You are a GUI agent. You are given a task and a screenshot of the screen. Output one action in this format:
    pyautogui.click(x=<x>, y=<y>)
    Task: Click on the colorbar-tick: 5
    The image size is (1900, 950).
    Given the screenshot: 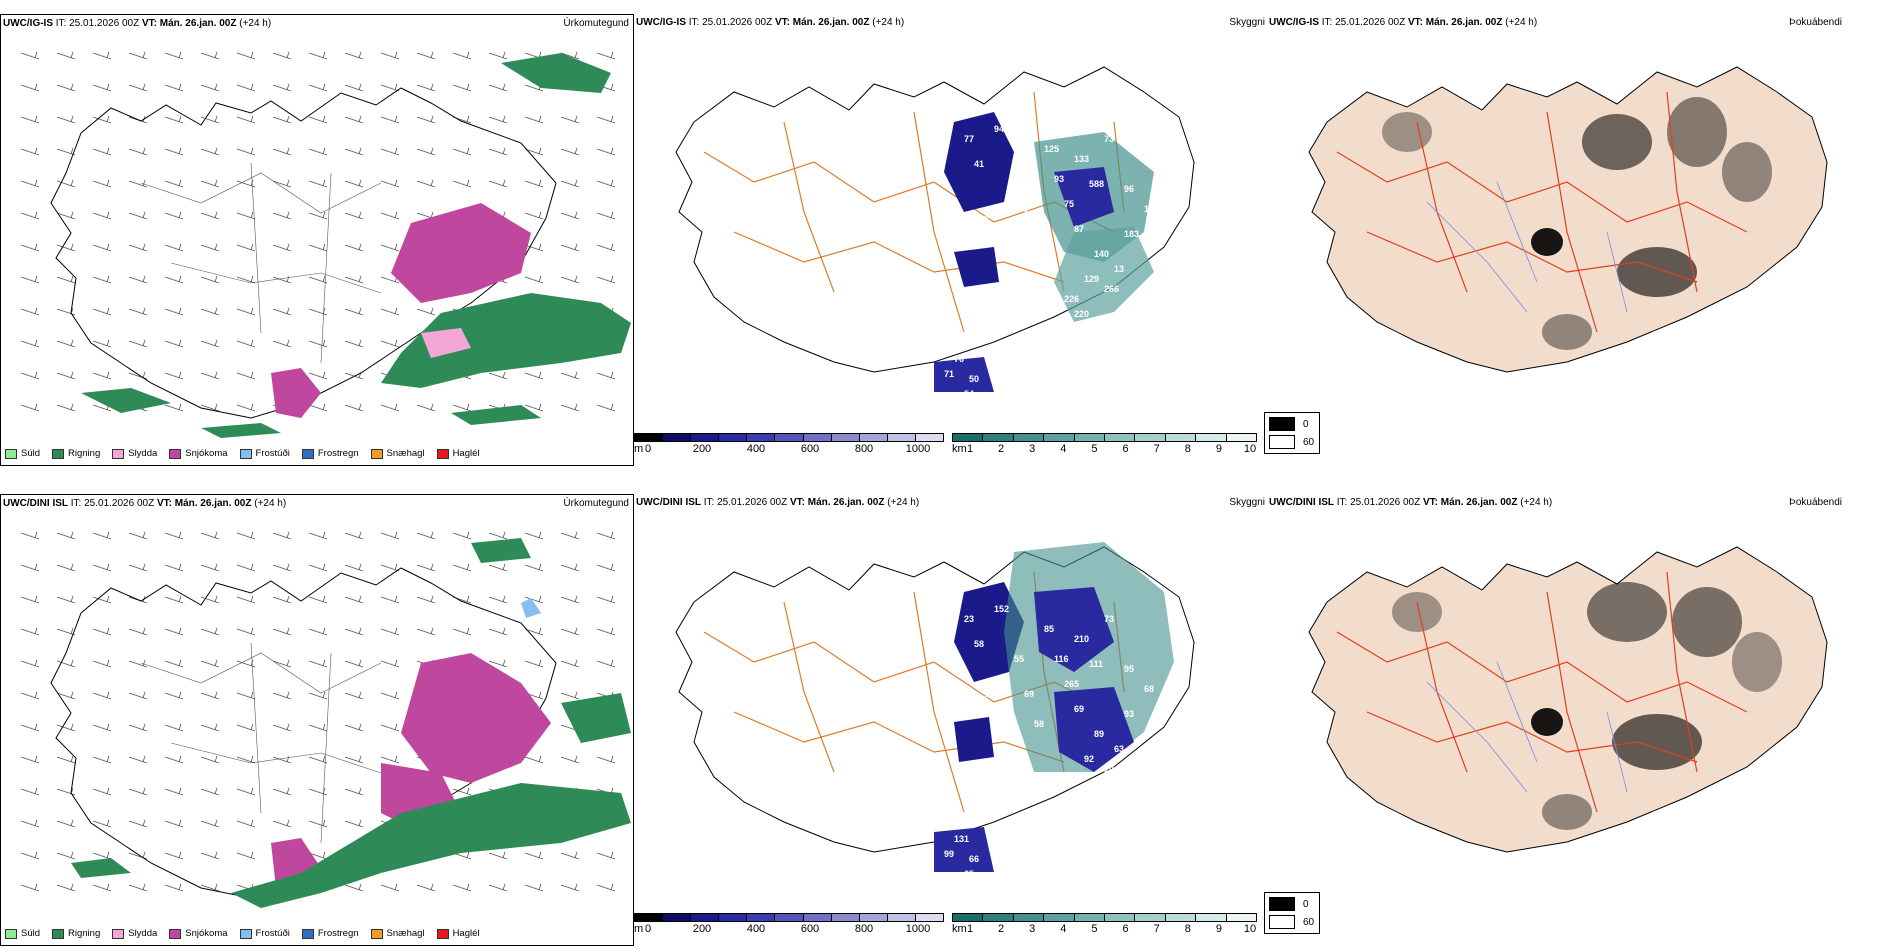 What is the action you would take?
    pyautogui.click(x=1094, y=929)
    